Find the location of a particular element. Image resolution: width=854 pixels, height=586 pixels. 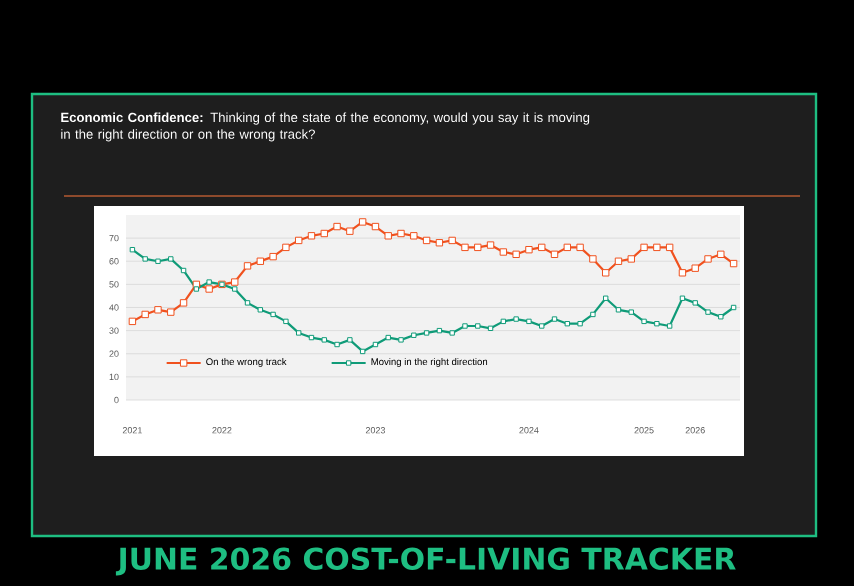

text: JUNE 2026 COST-OF-LIVING TRACKER is located at coordinates (425, 561).